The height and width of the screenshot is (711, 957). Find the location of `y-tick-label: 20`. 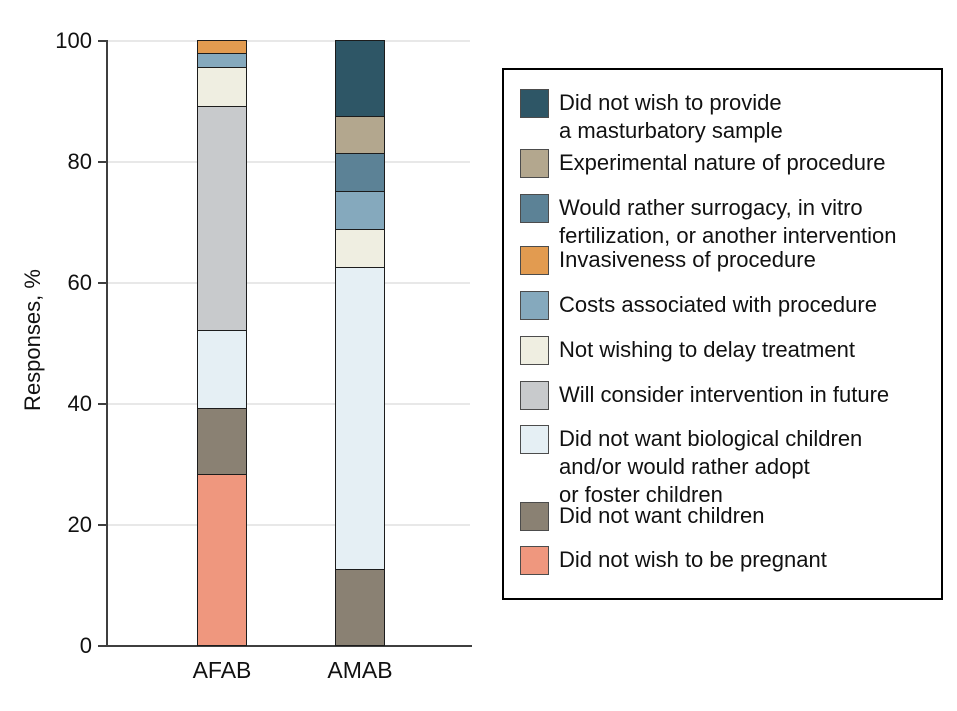

y-tick-label: 20 is located at coordinates (79, 524).